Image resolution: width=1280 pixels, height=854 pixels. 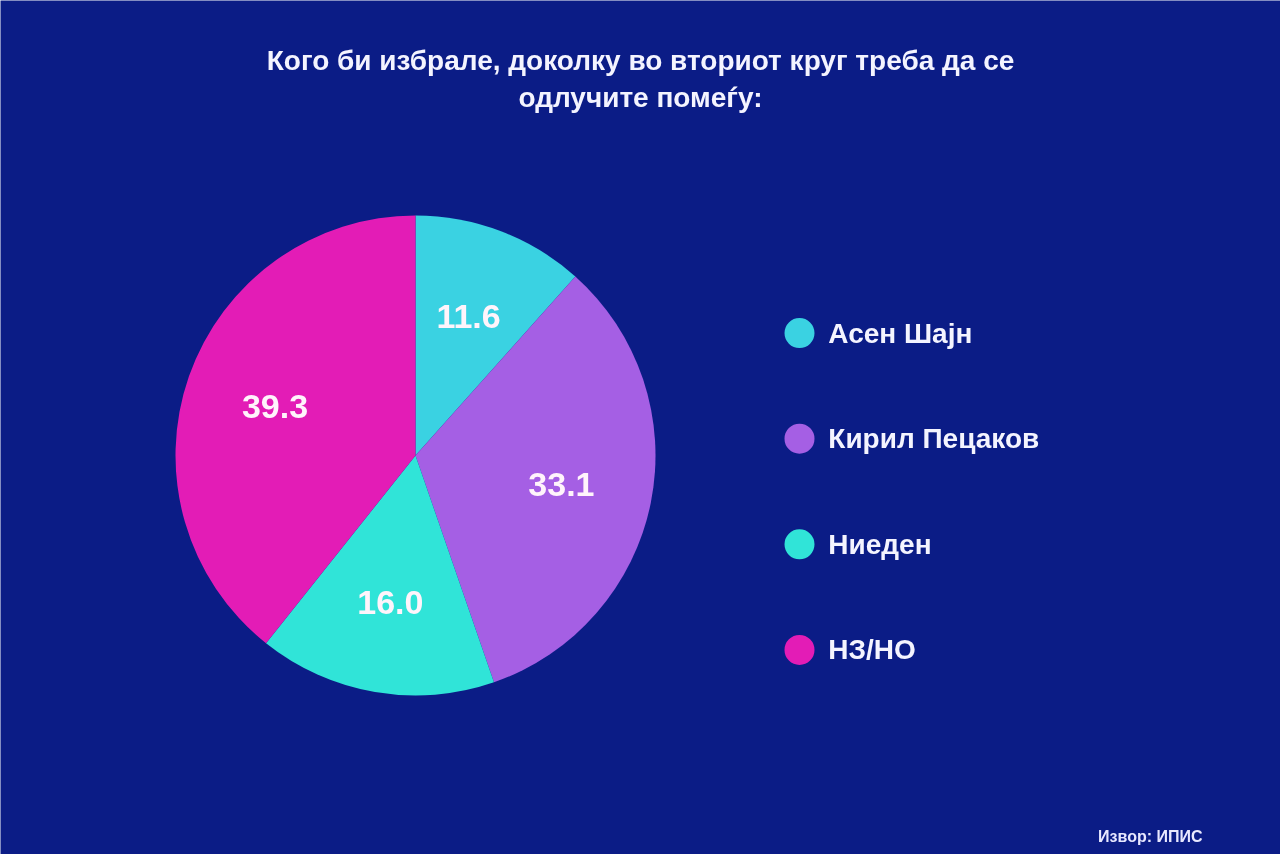 What do you see at coordinates (390, 601) in the screenshot?
I see `data-label: 16.0` at bounding box center [390, 601].